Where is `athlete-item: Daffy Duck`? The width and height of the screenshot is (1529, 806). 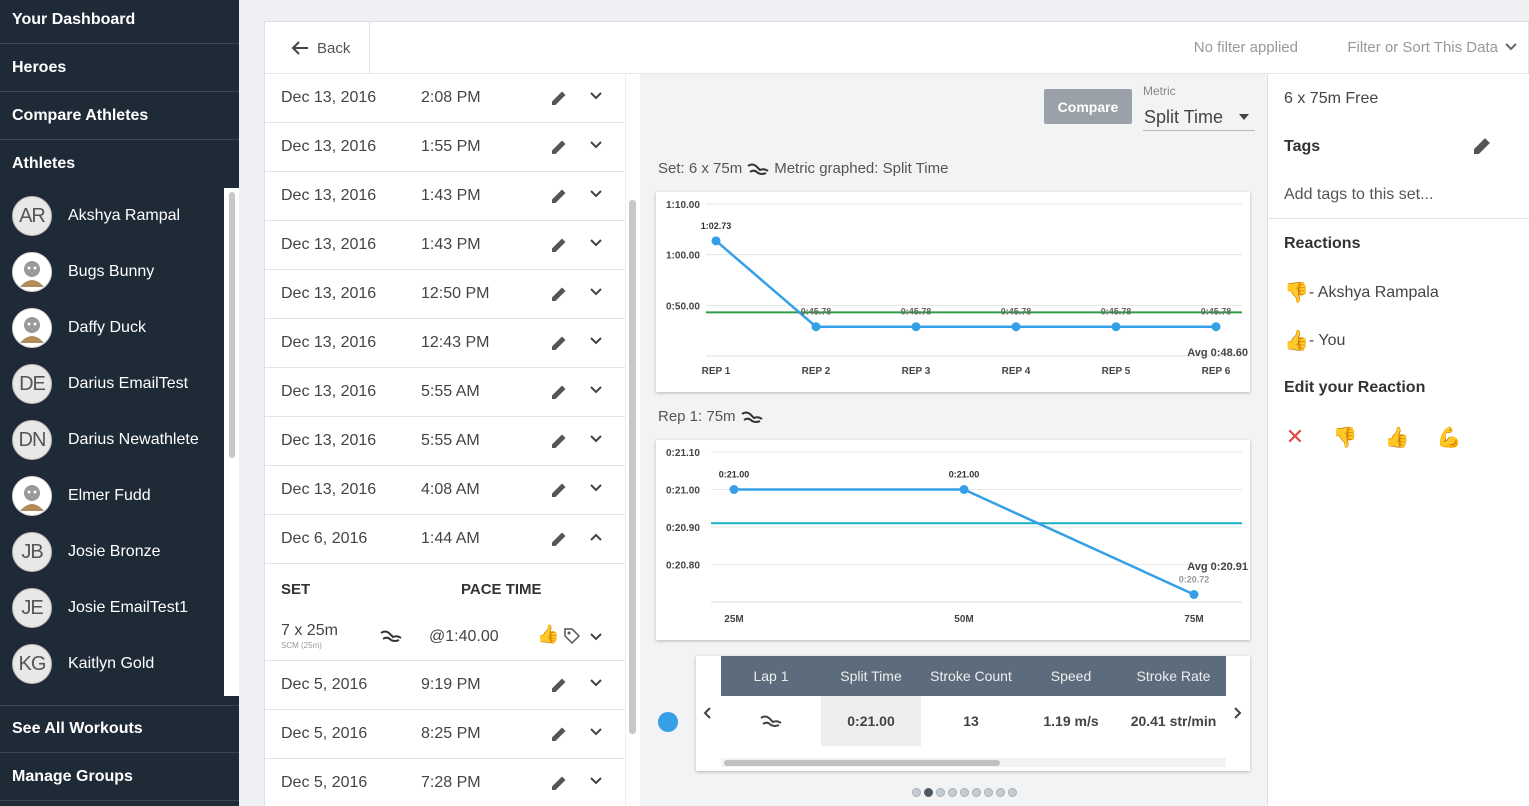 athlete-item: Daffy Duck is located at coordinates (112, 328).